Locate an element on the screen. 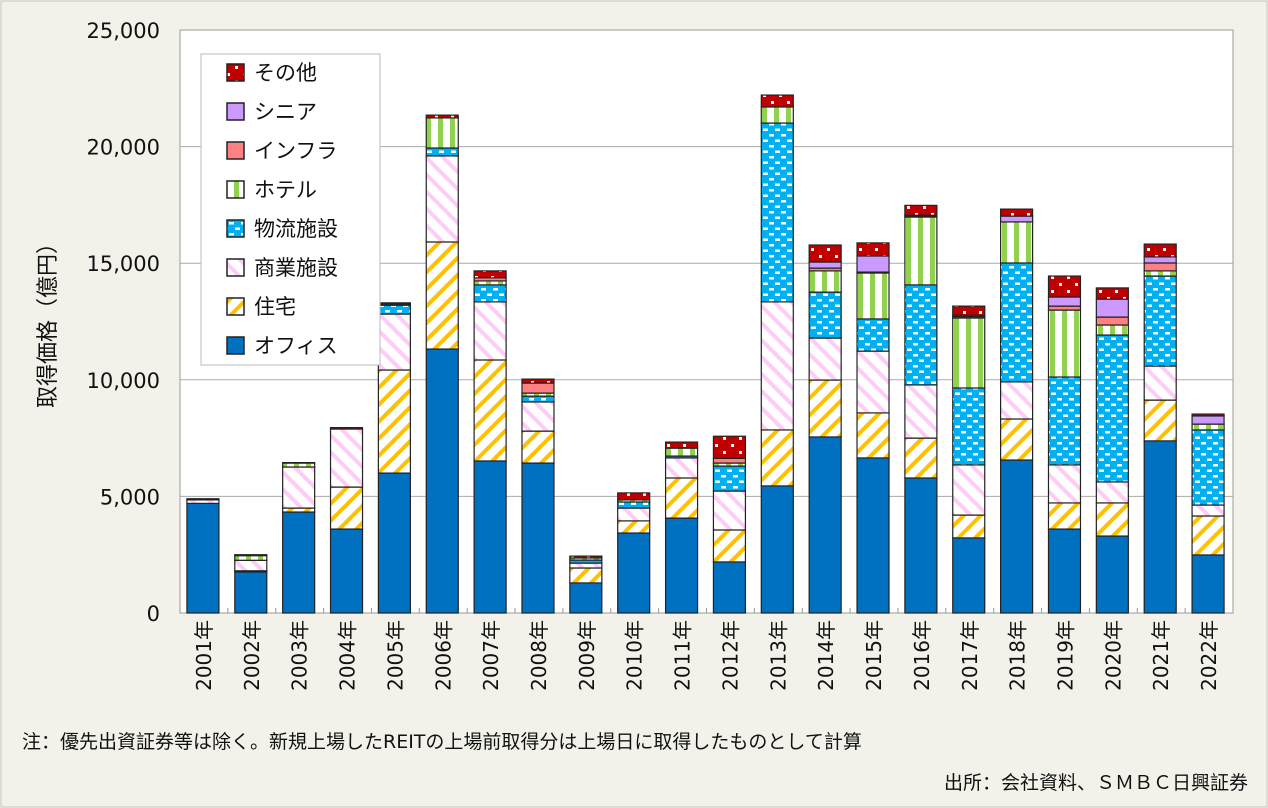 The width and height of the screenshot is (1268, 808). x-tick-label: 2013年 is located at coordinates (778, 655).